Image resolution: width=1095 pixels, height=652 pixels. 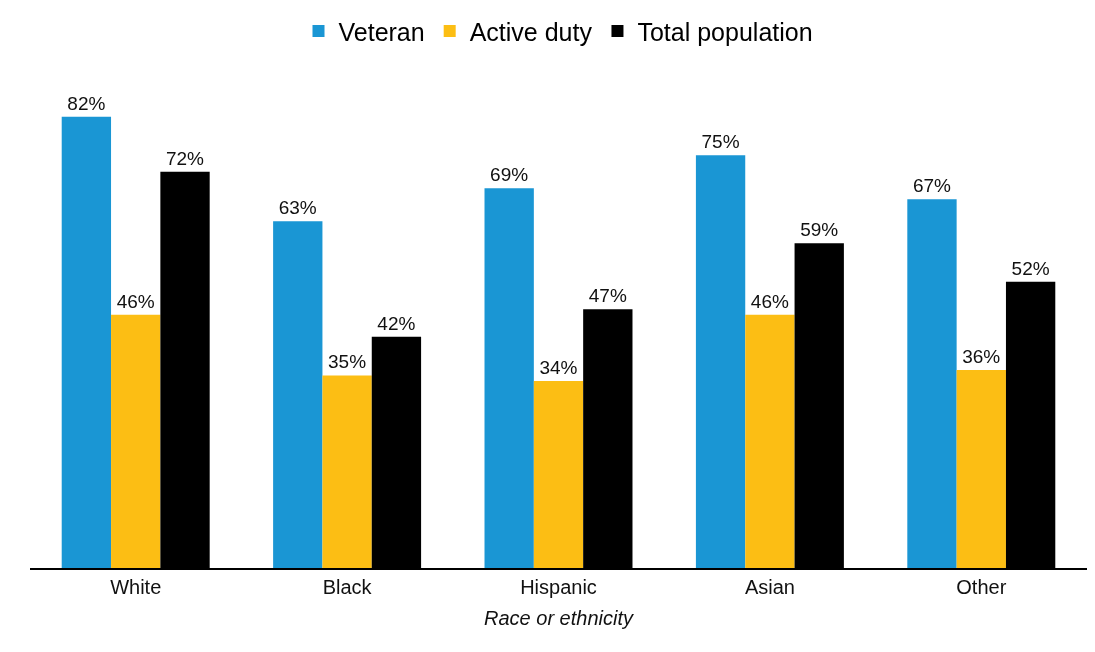 What do you see at coordinates (819, 230) in the screenshot?
I see `data-label: 59%` at bounding box center [819, 230].